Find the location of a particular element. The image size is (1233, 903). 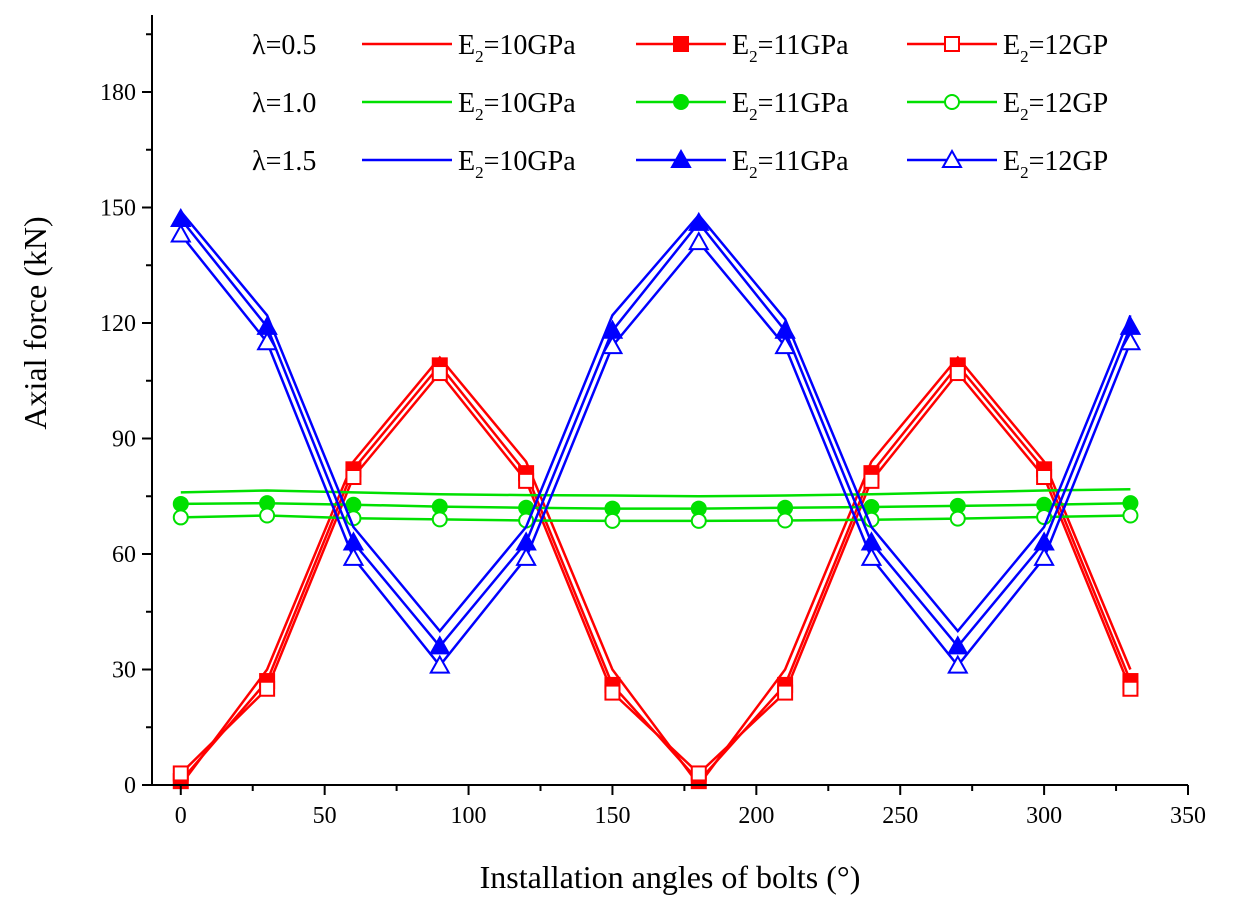

x-tick-label-1: 50 is located at coordinates (325, 816).